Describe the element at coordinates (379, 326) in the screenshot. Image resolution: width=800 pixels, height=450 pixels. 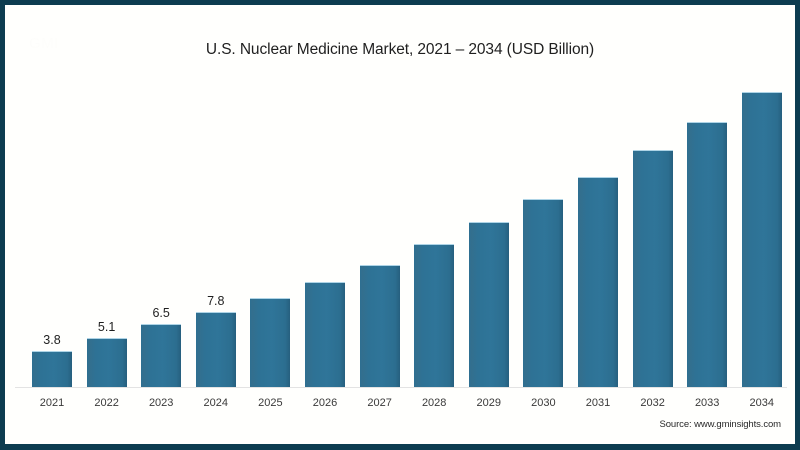
I see `bar-2027` at that location.